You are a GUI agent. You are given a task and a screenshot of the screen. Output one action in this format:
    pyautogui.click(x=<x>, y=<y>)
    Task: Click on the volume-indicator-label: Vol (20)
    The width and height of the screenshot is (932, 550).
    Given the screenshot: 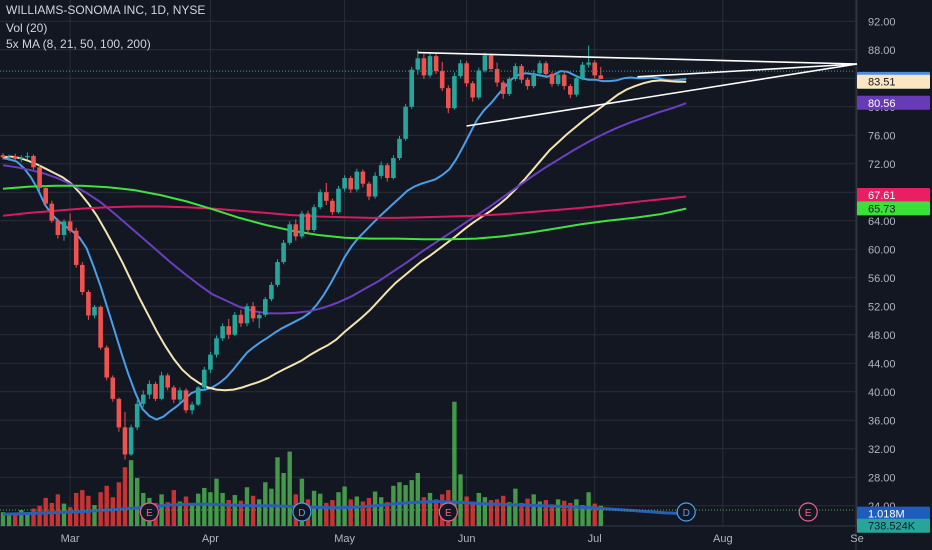 What is the action you would take?
    pyautogui.click(x=27, y=28)
    